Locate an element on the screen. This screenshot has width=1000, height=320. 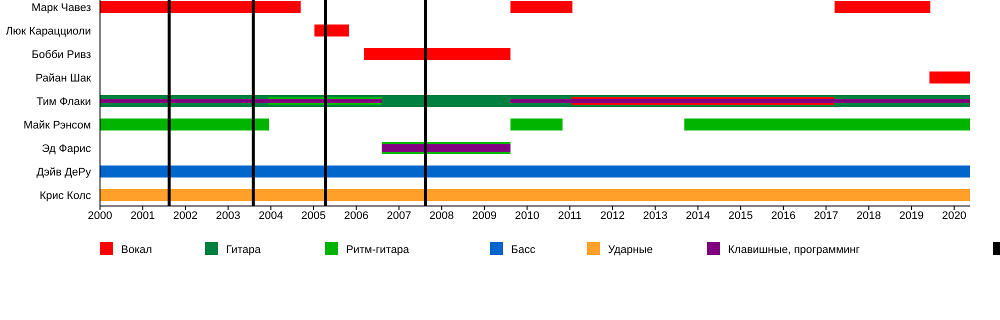
x-tick-label: 2013 is located at coordinates (655, 216).